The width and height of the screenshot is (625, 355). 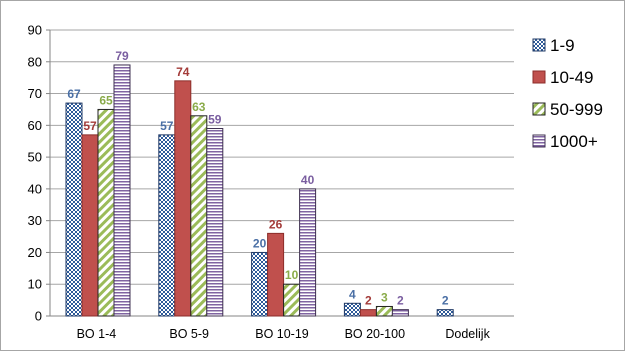 I want to click on y-tick-label: 40, so click(x=35, y=188).